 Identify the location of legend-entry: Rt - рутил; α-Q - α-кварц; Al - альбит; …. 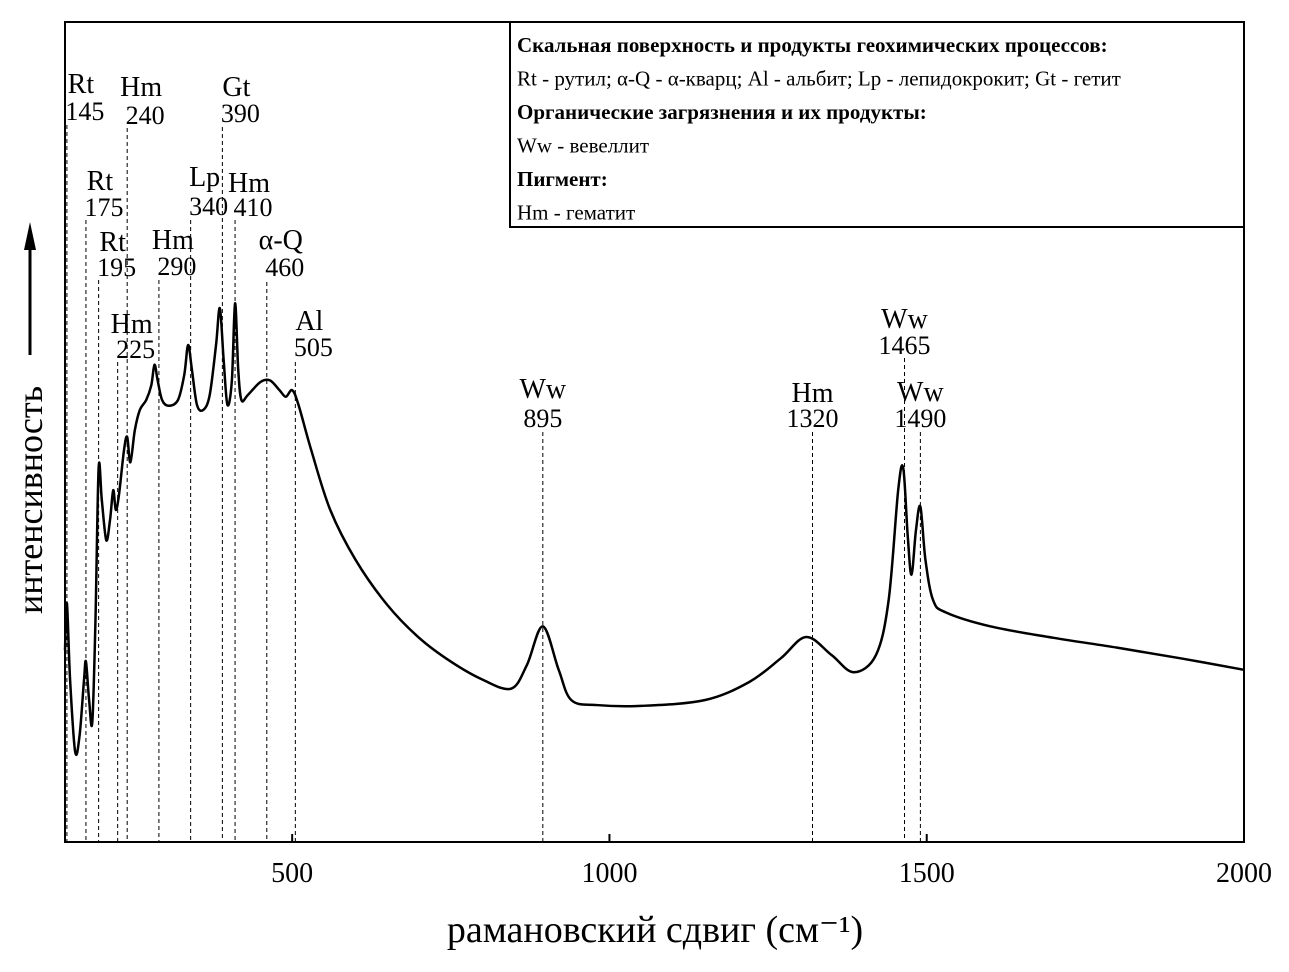
(819, 79).